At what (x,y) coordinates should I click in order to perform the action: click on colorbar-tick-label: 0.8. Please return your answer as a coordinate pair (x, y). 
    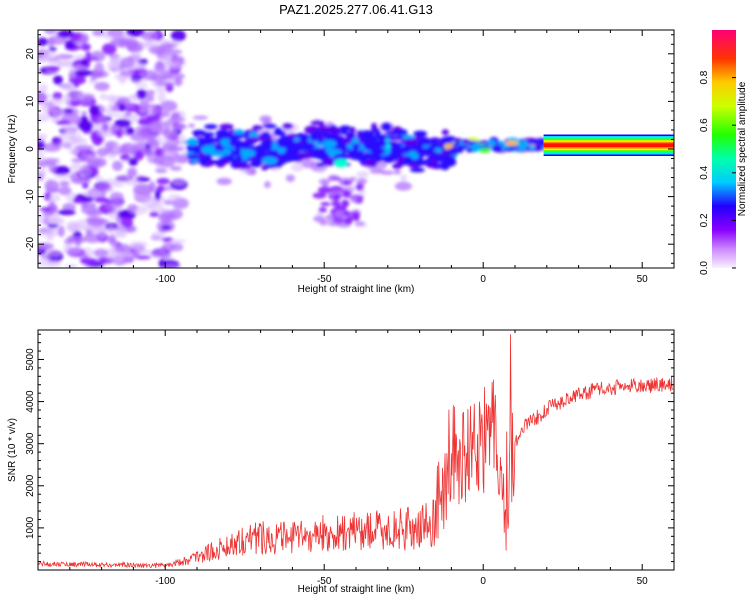
    Looking at the image, I should click on (704, 77).